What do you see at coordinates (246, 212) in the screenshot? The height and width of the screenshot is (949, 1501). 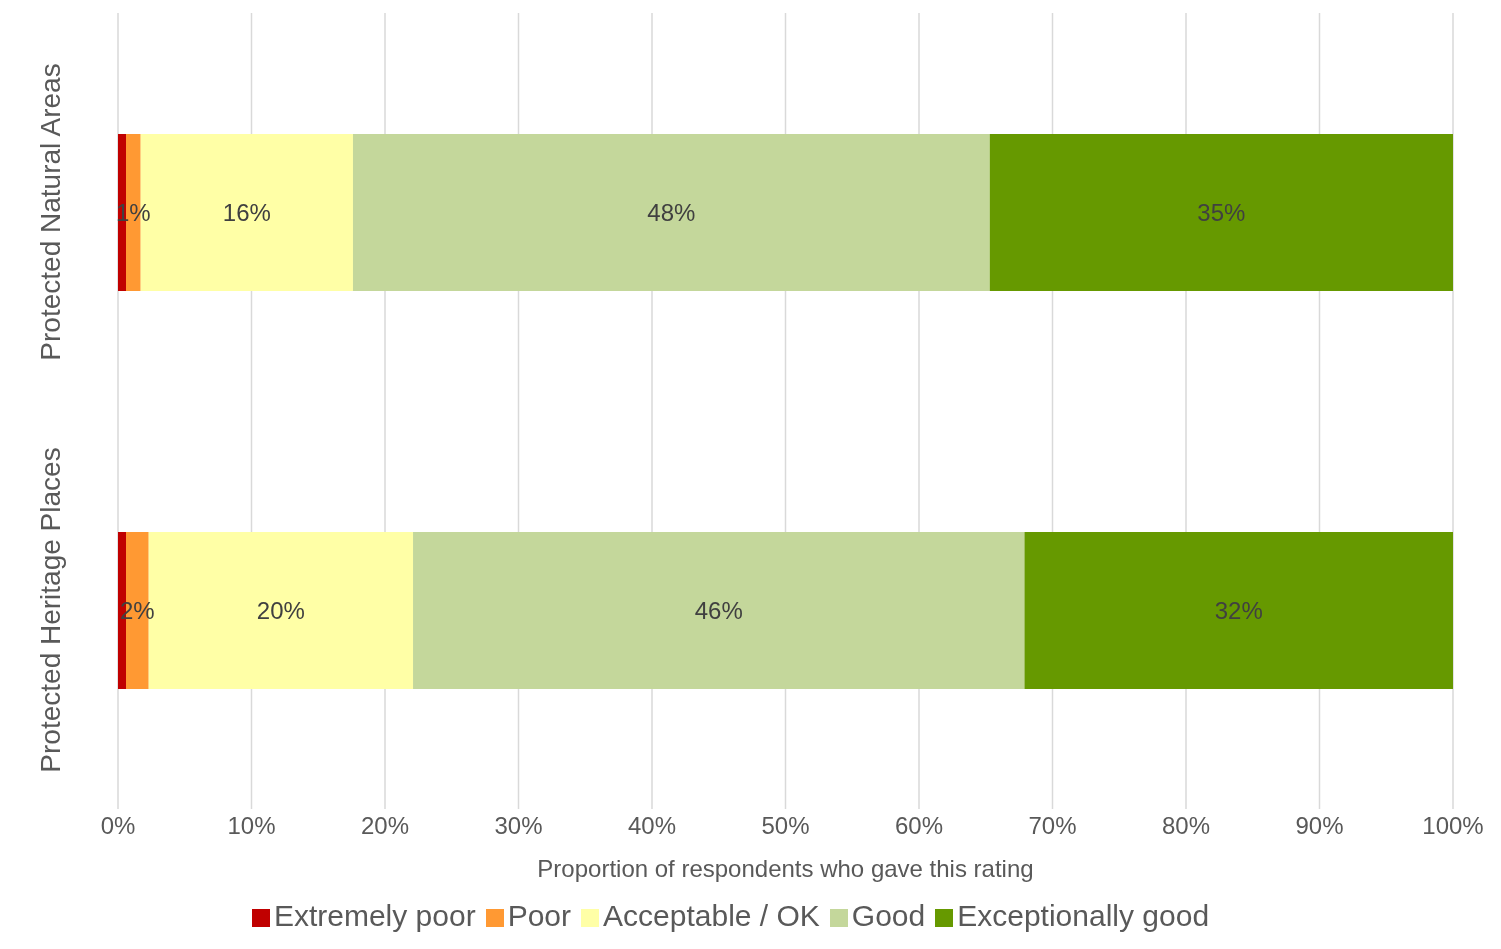 I see `data-label: 16%` at bounding box center [246, 212].